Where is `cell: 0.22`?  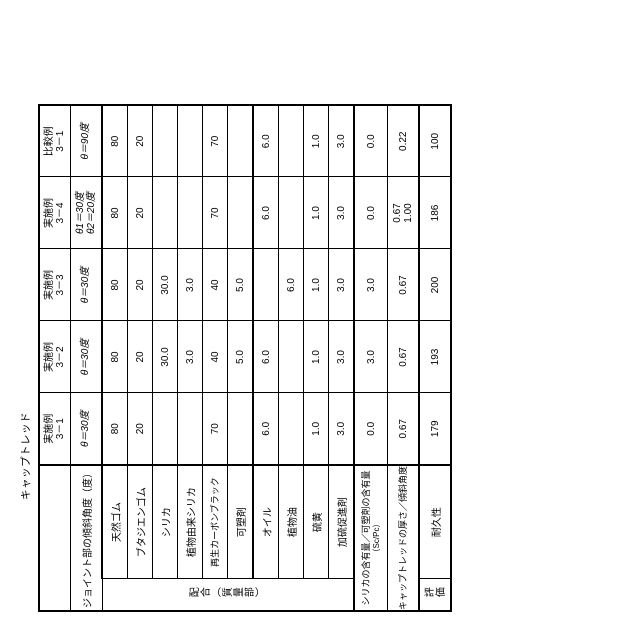 cell: 0.22 is located at coordinates (403, 140).